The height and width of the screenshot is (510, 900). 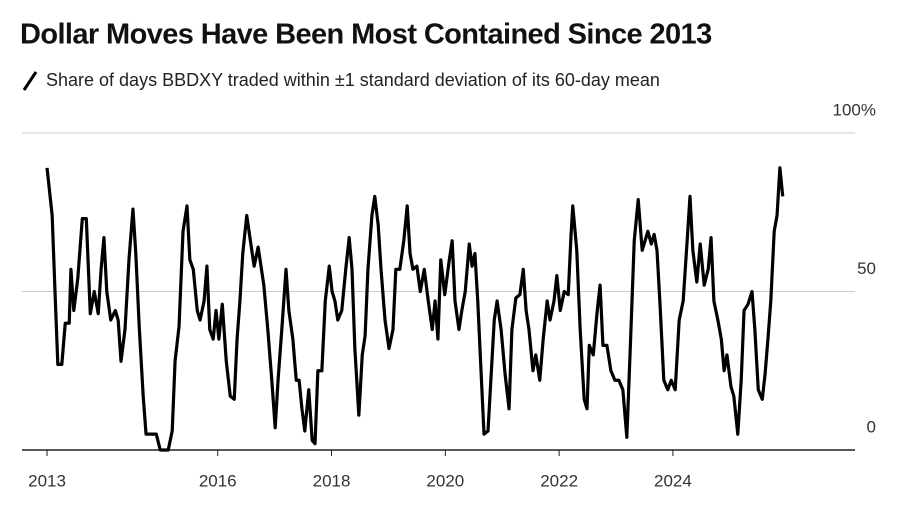 I want to click on y-tick-label: 50, so click(x=866, y=268).